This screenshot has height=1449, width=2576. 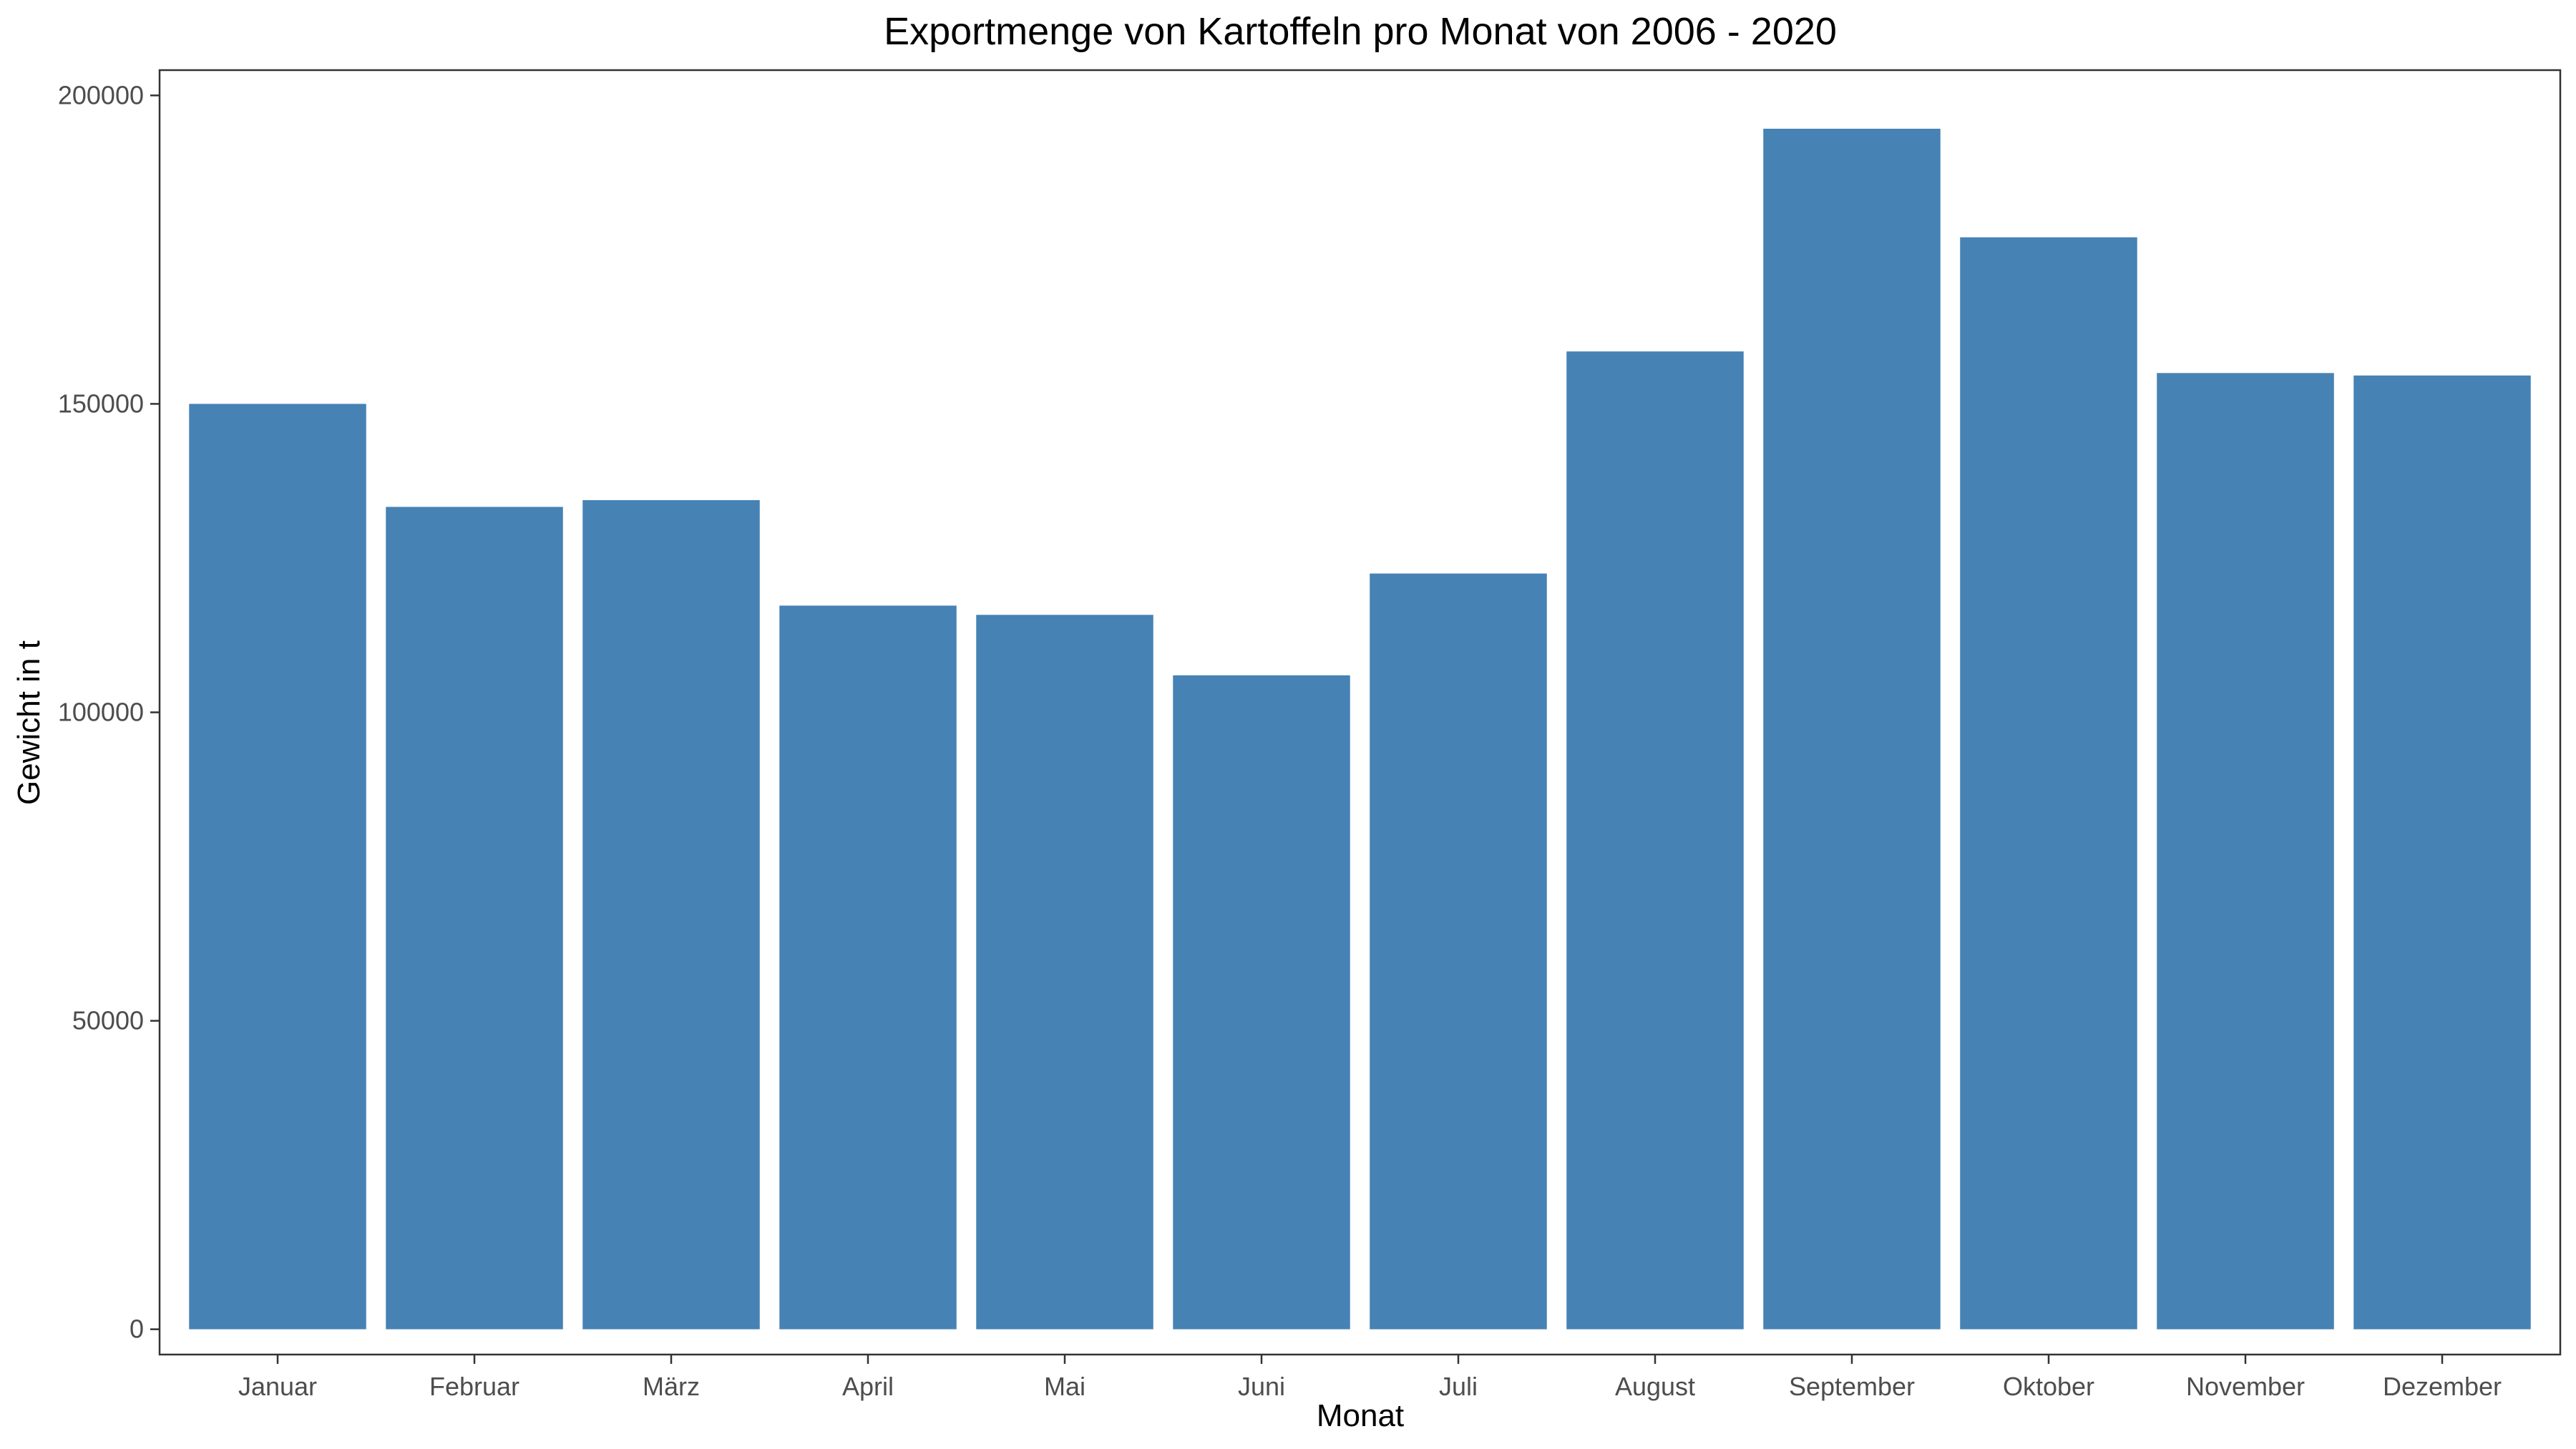 I want to click on x-tick-label-august: August, so click(x=1655, y=1386).